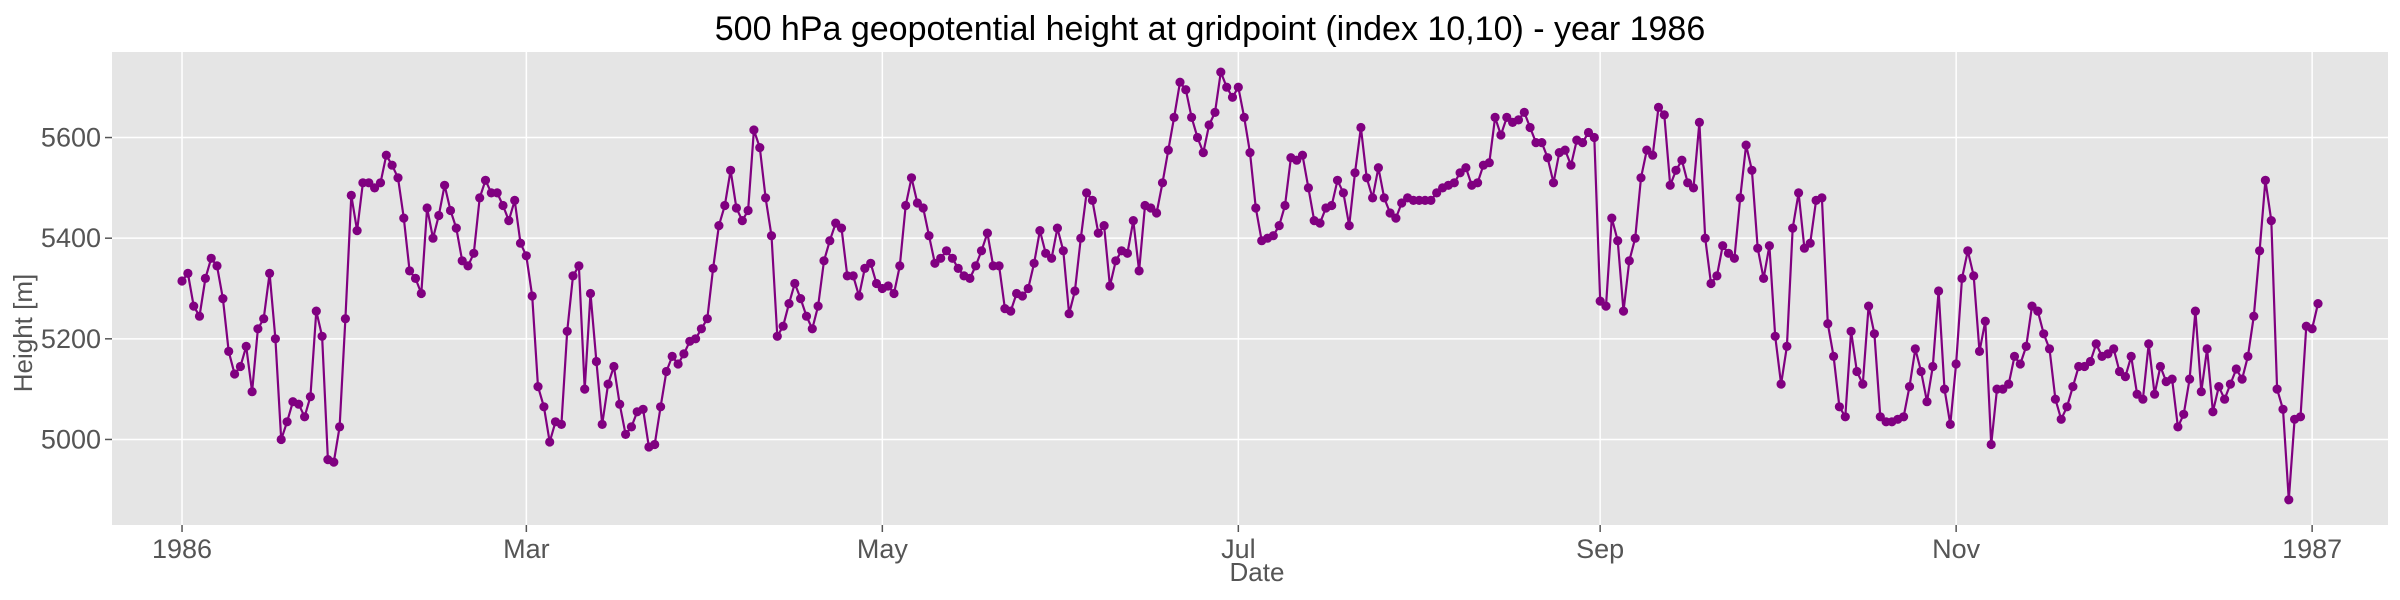  What do you see at coordinates (23, 333) in the screenshot?
I see `y-axis-label: Height [m]` at bounding box center [23, 333].